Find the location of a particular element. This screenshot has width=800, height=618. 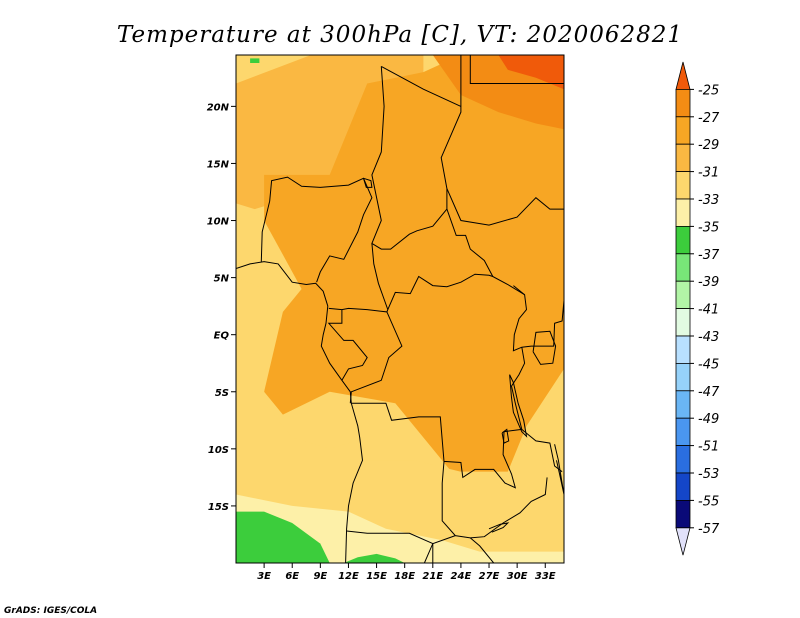

colorbar-label: -27 is located at coordinates (709, 118).